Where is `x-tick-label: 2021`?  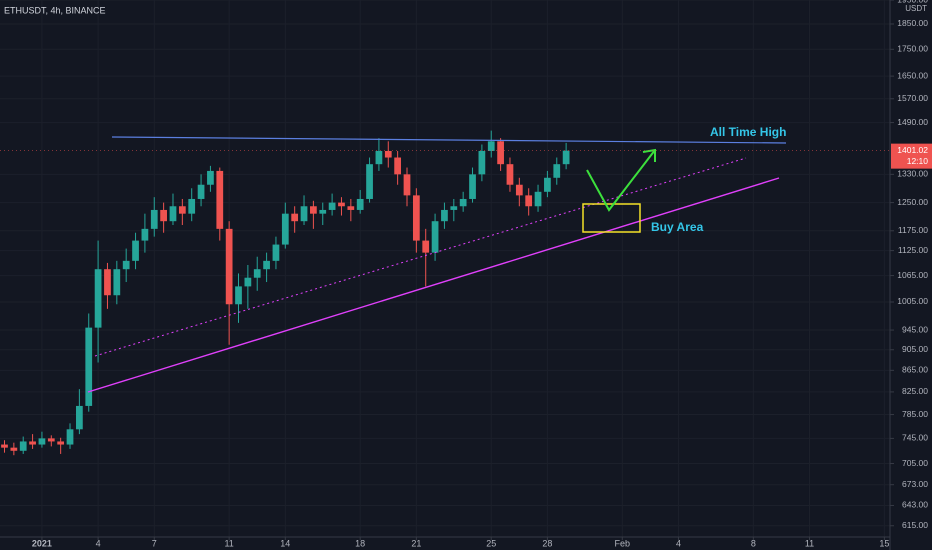
x-tick-label: 2021 is located at coordinates (42, 543).